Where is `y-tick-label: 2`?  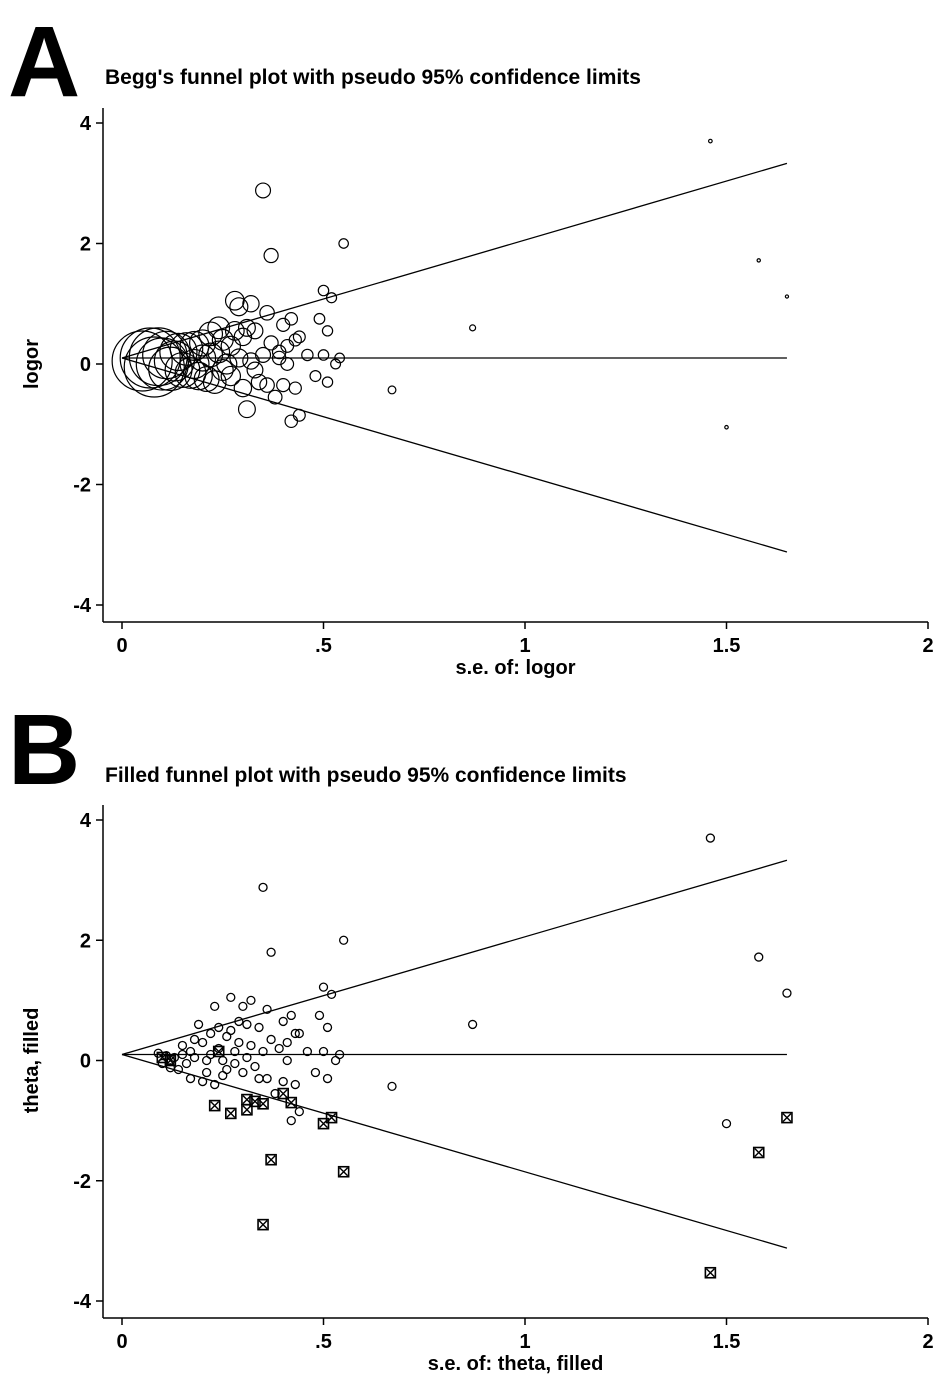 y-tick-label: 2 is located at coordinates (85, 245).